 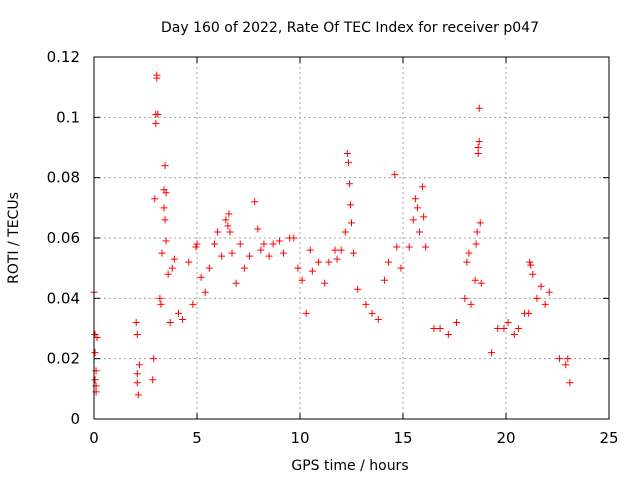 What do you see at coordinates (402, 438) in the screenshot?
I see `x-tick-label: 15` at bounding box center [402, 438].